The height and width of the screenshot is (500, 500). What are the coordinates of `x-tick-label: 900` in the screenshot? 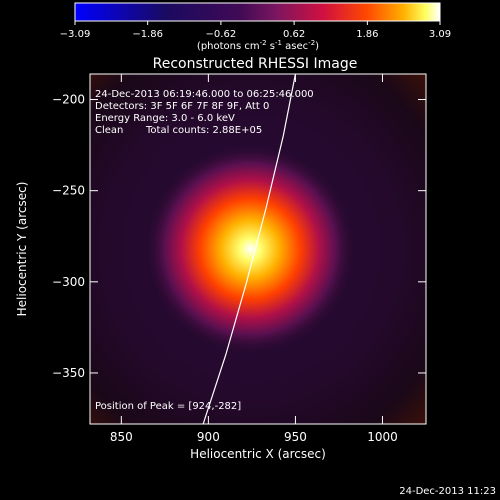 It's located at (208, 437).